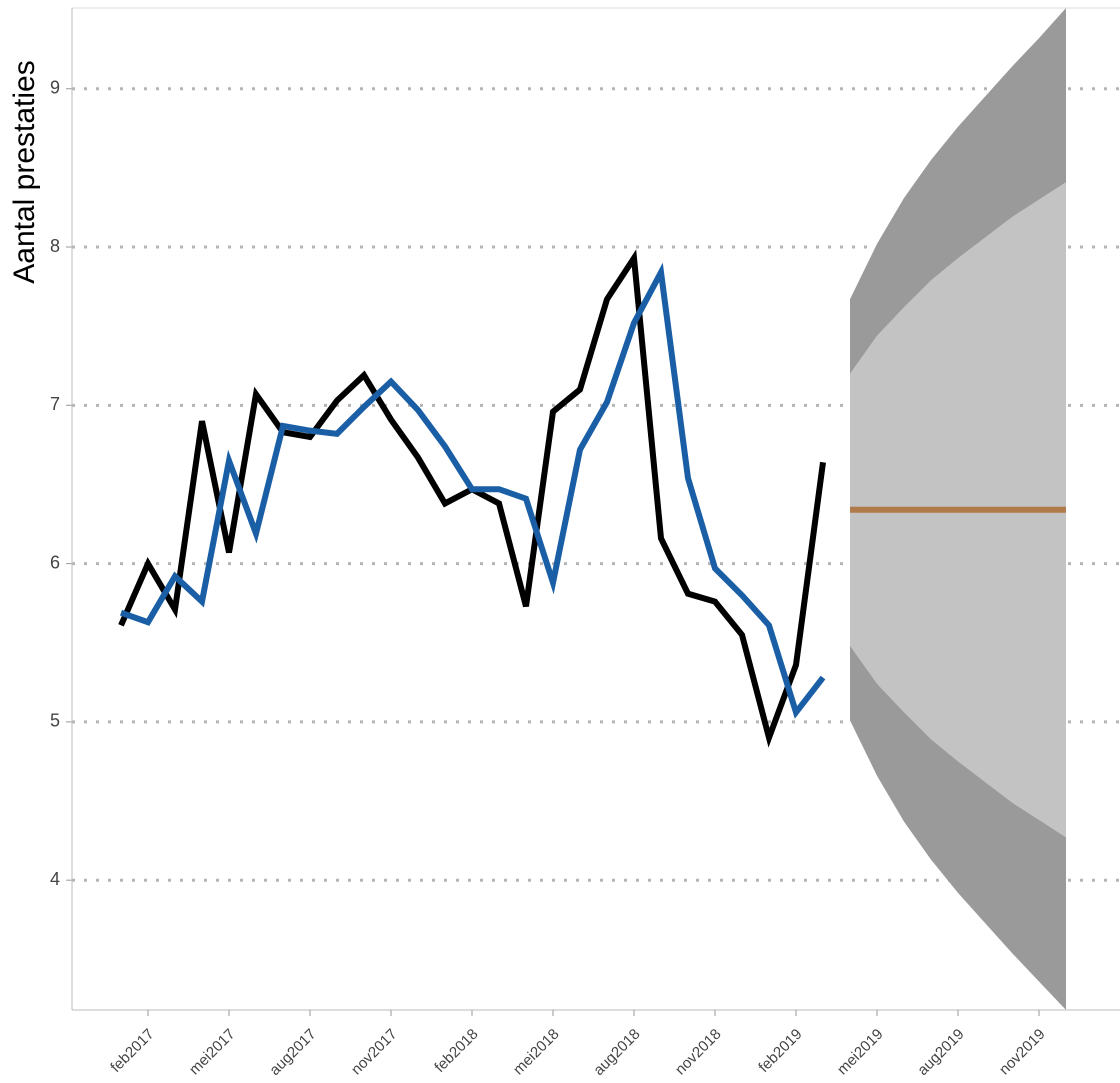  Describe the element at coordinates (55, 246) in the screenshot. I see `y-tick-label: 8` at that location.